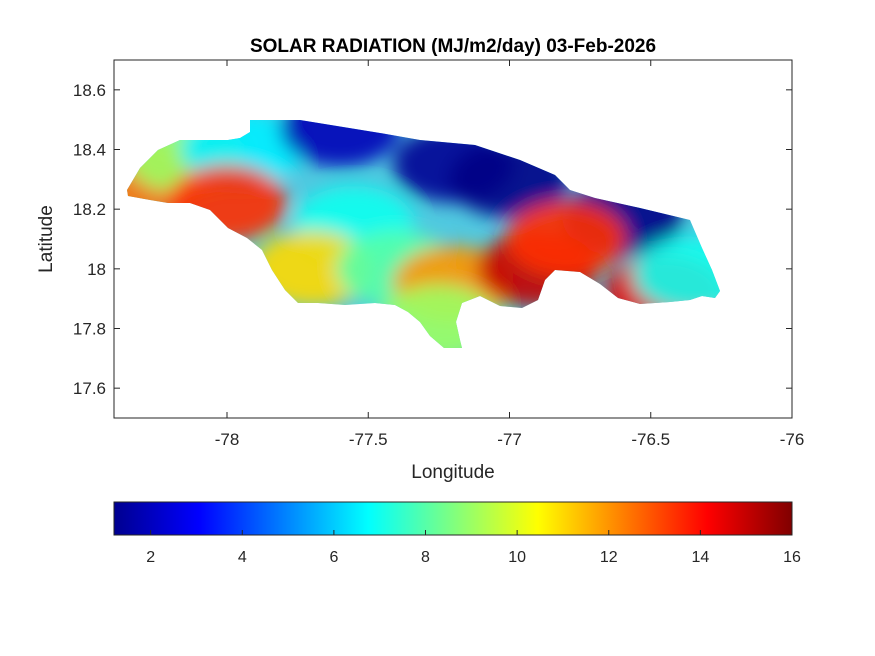 This screenshot has width=875, height=656. I want to click on colorbar-tick-label-3: 8, so click(425, 557).